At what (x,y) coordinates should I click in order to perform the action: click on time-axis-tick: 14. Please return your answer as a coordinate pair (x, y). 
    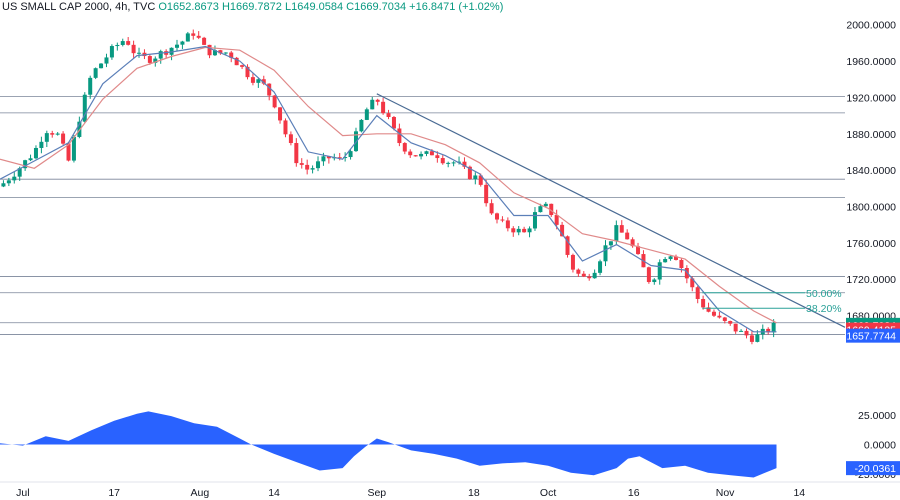
    Looking at the image, I should click on (799, 493).